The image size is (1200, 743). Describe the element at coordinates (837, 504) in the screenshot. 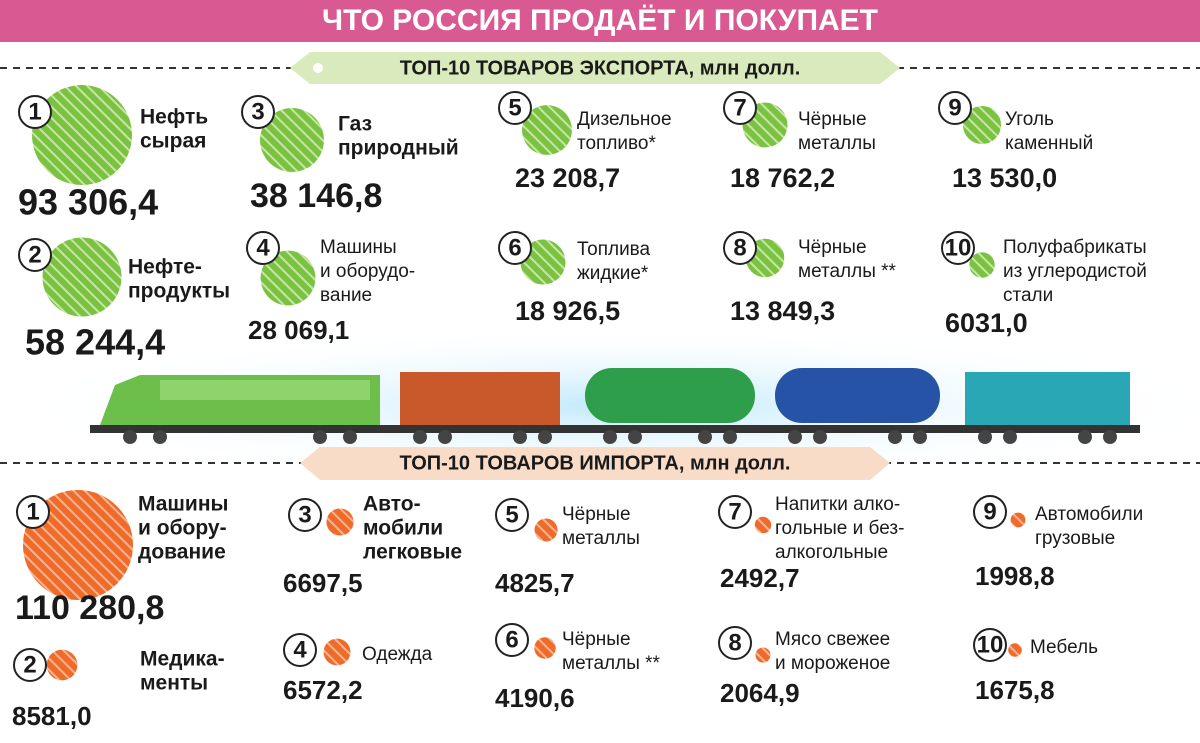

I see `item-label: Напитки алко-` at that location.